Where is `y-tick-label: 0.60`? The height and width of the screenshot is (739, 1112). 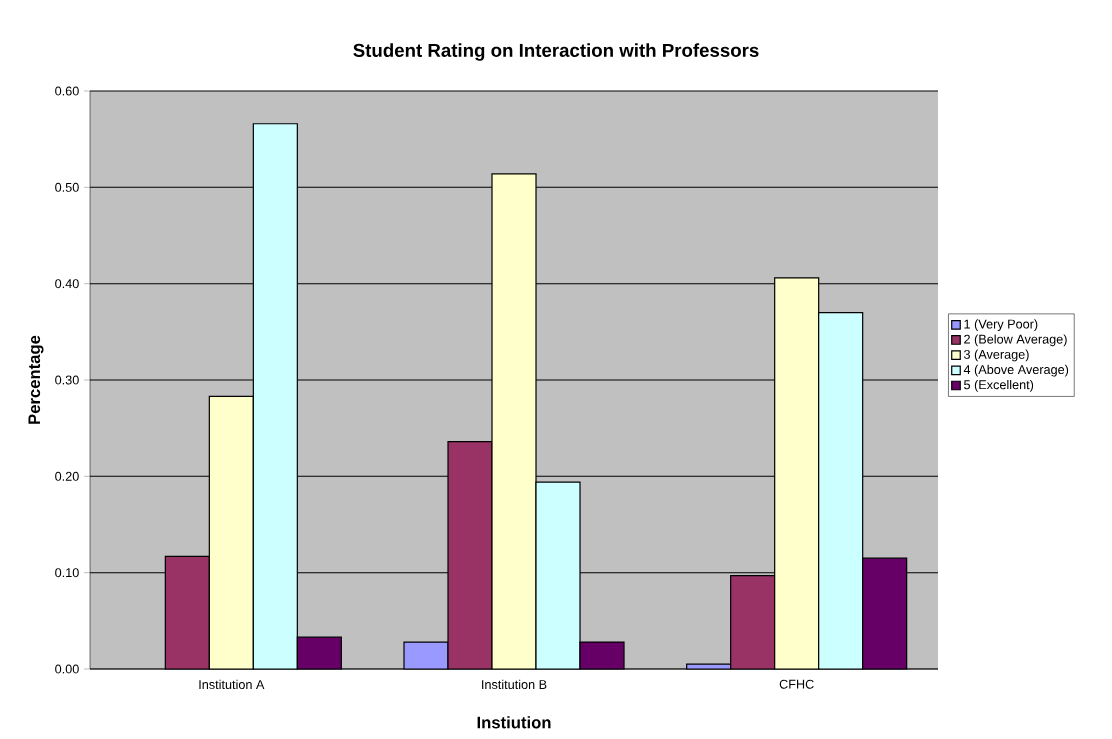 y-tick-label: 0.60 is located at coordinates (67, 91).